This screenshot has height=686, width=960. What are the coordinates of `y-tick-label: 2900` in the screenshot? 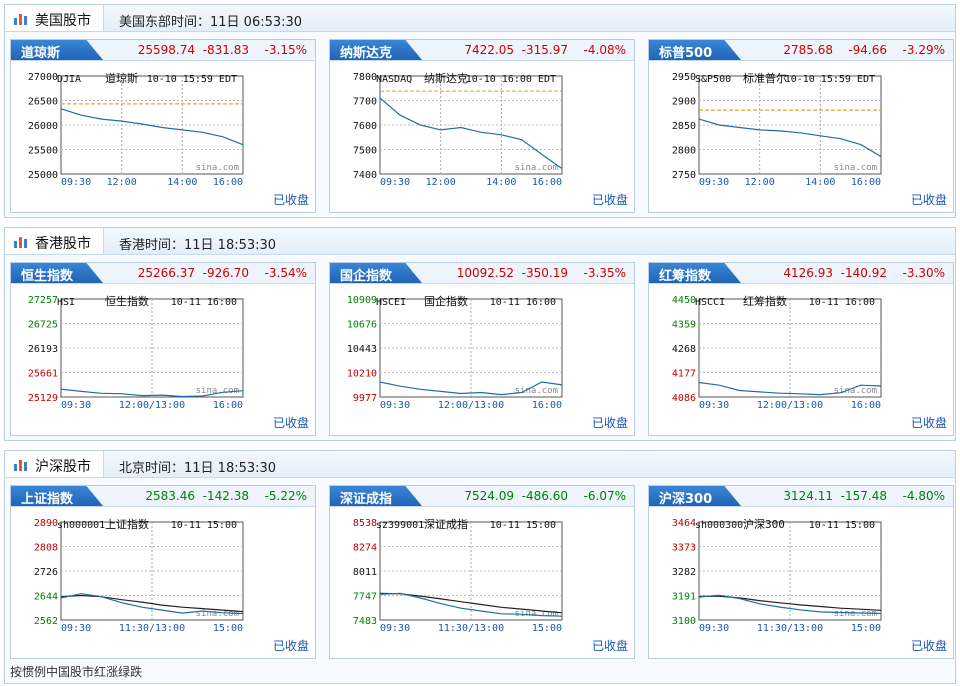 It's located at (684, 102).